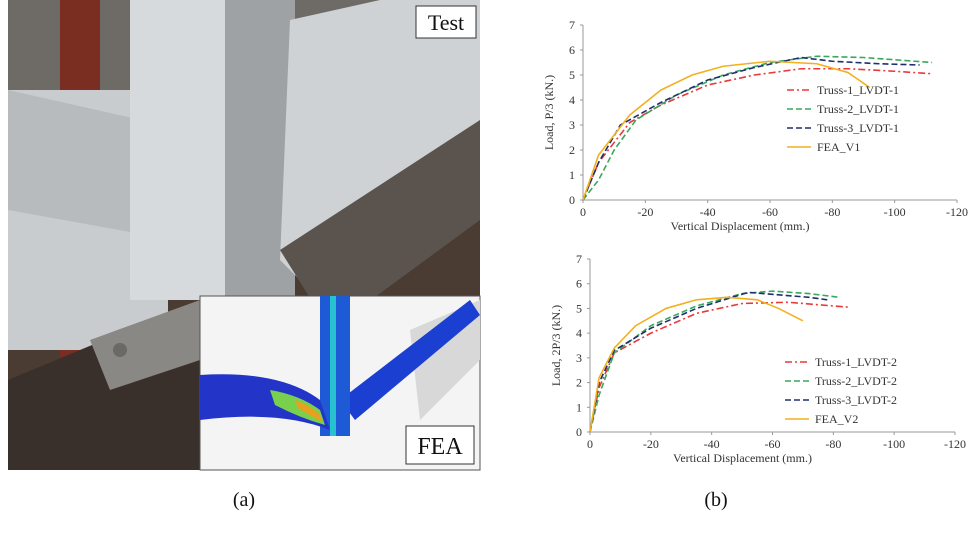 This screenshot has height=539, width=968. I want to click on y-axis-label: Load, P/3 (kN.), so click(549, 112).